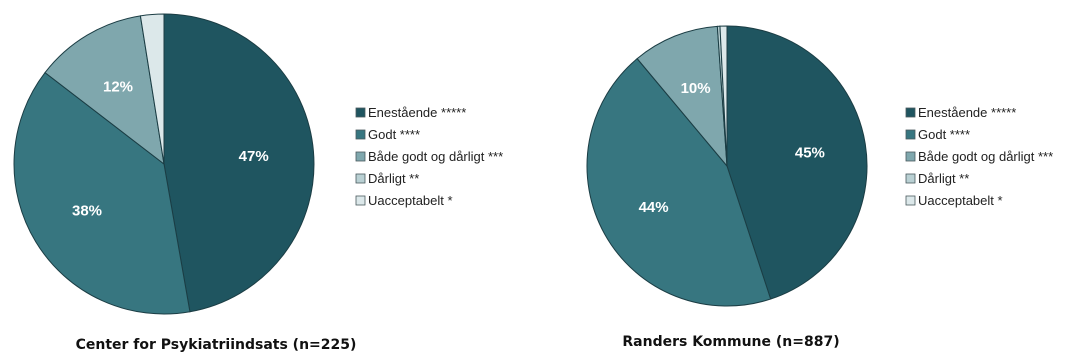 The width and height of the screenshot is (1068, 356). Describe the element at coordinates (118, 87) in the screenshot. I see `data-label-bade-godt-og-darligt: 12%` at that location.